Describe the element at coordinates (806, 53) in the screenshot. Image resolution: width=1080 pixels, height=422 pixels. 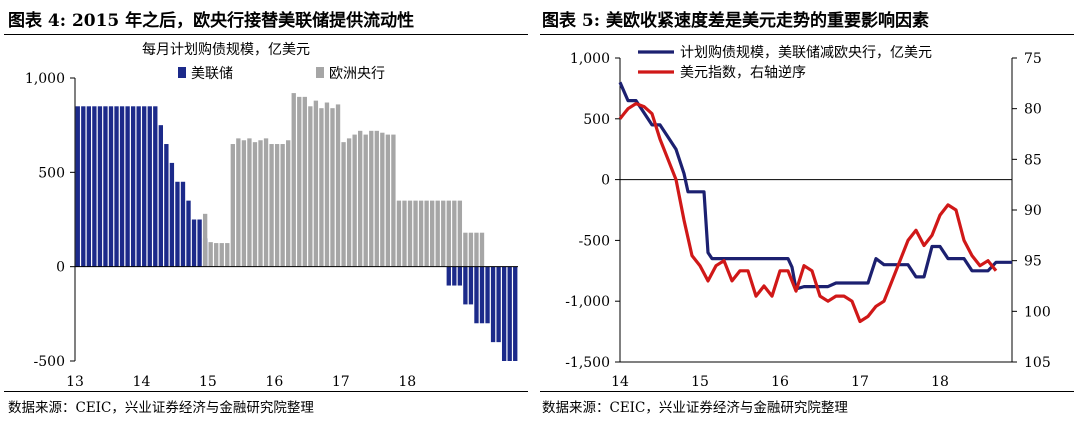
I see `legend-label-0: 计划购债规模，美联储减欧央行，亿美元` at that location.